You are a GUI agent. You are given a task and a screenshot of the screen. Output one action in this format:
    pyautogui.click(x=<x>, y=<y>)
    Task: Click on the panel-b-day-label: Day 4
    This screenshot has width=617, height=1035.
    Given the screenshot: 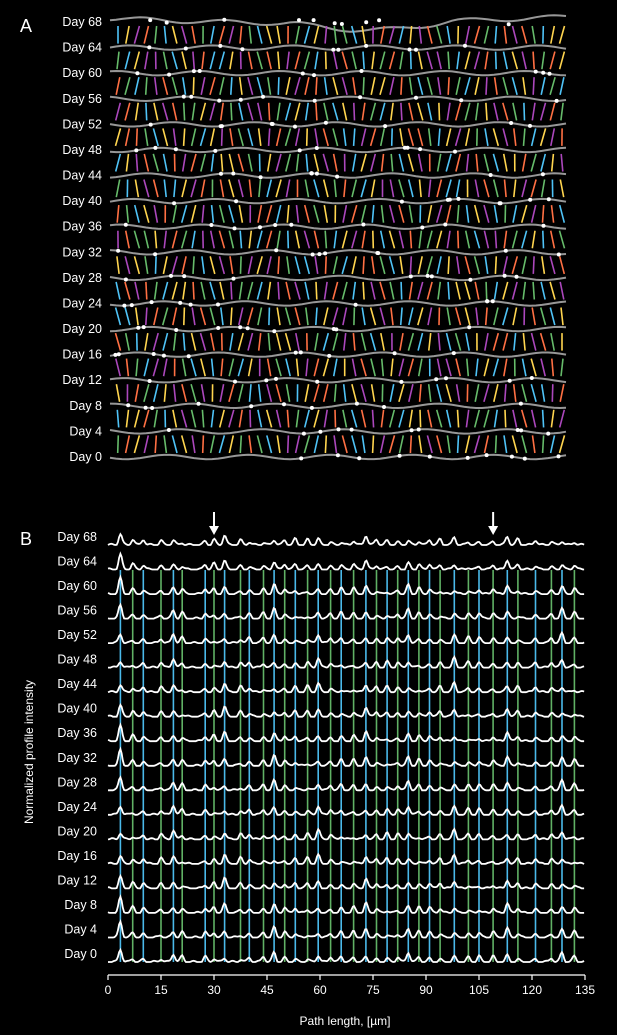 What is the action you would take?
    pyautogui.click(x=80, y=930)
    